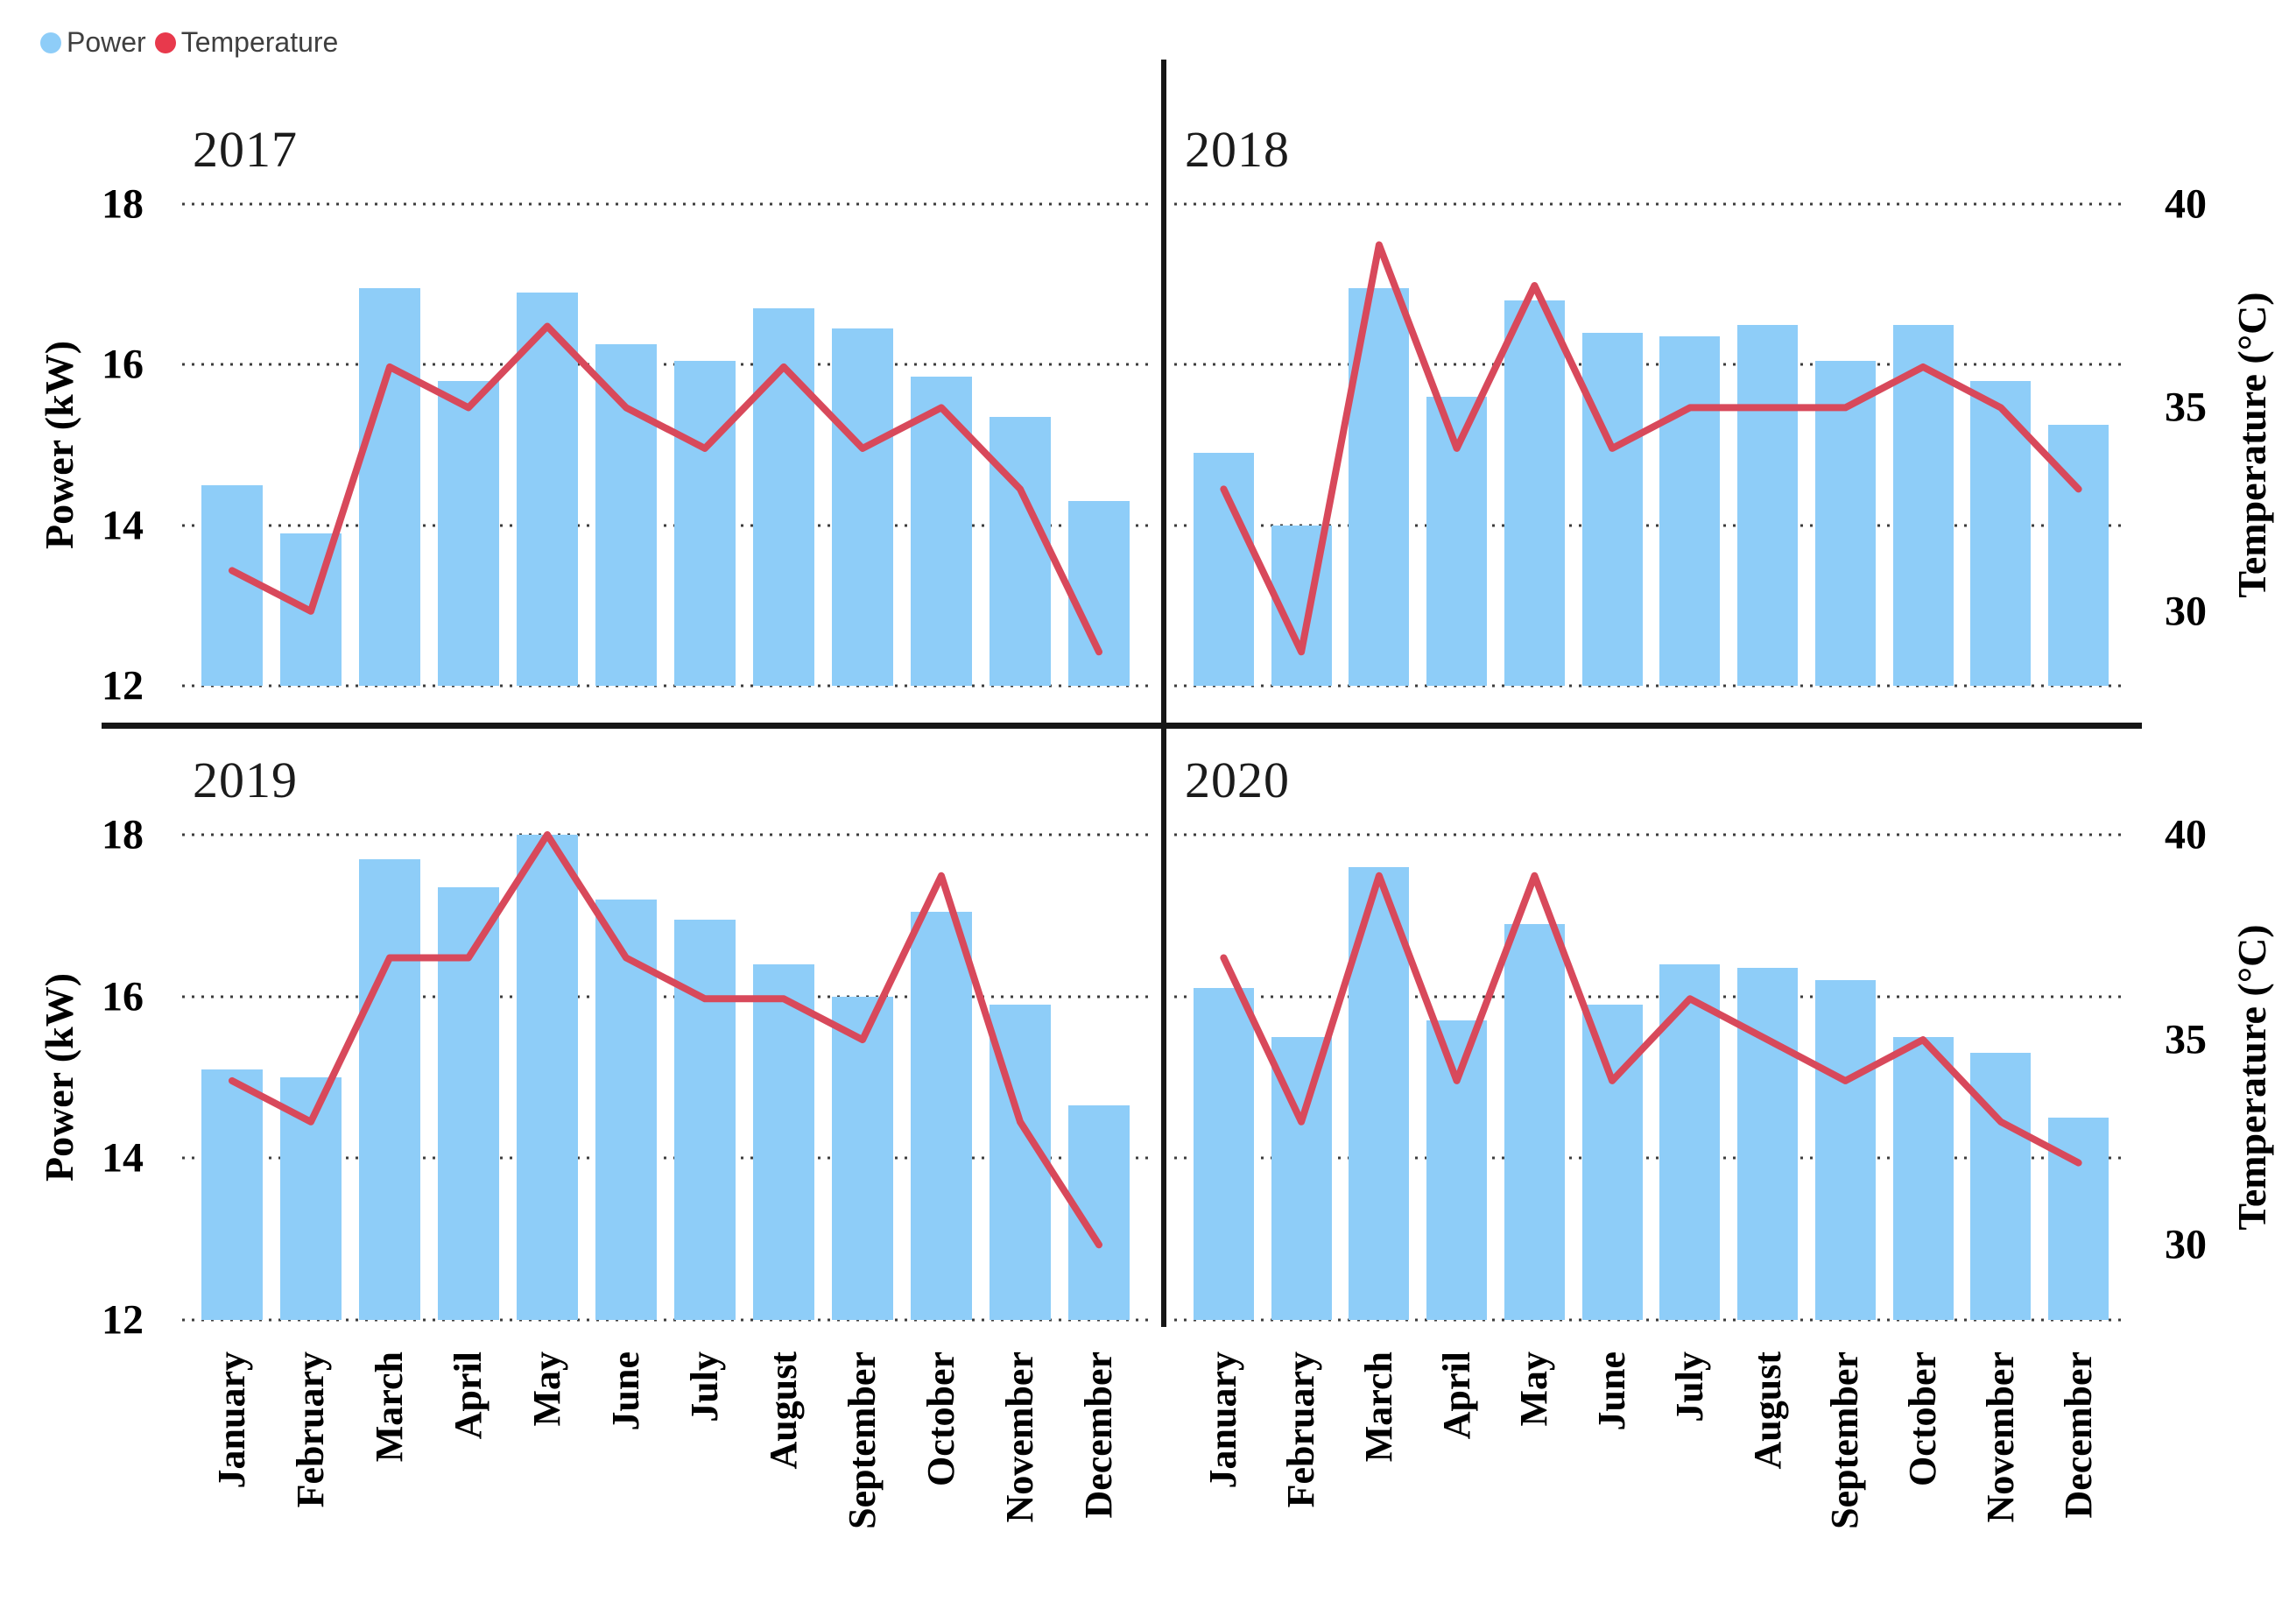  What do you see at coordinates (547, 1077) in the screenshot?
I see `power-bar-2019-May` at bounding box center [547, 1077].